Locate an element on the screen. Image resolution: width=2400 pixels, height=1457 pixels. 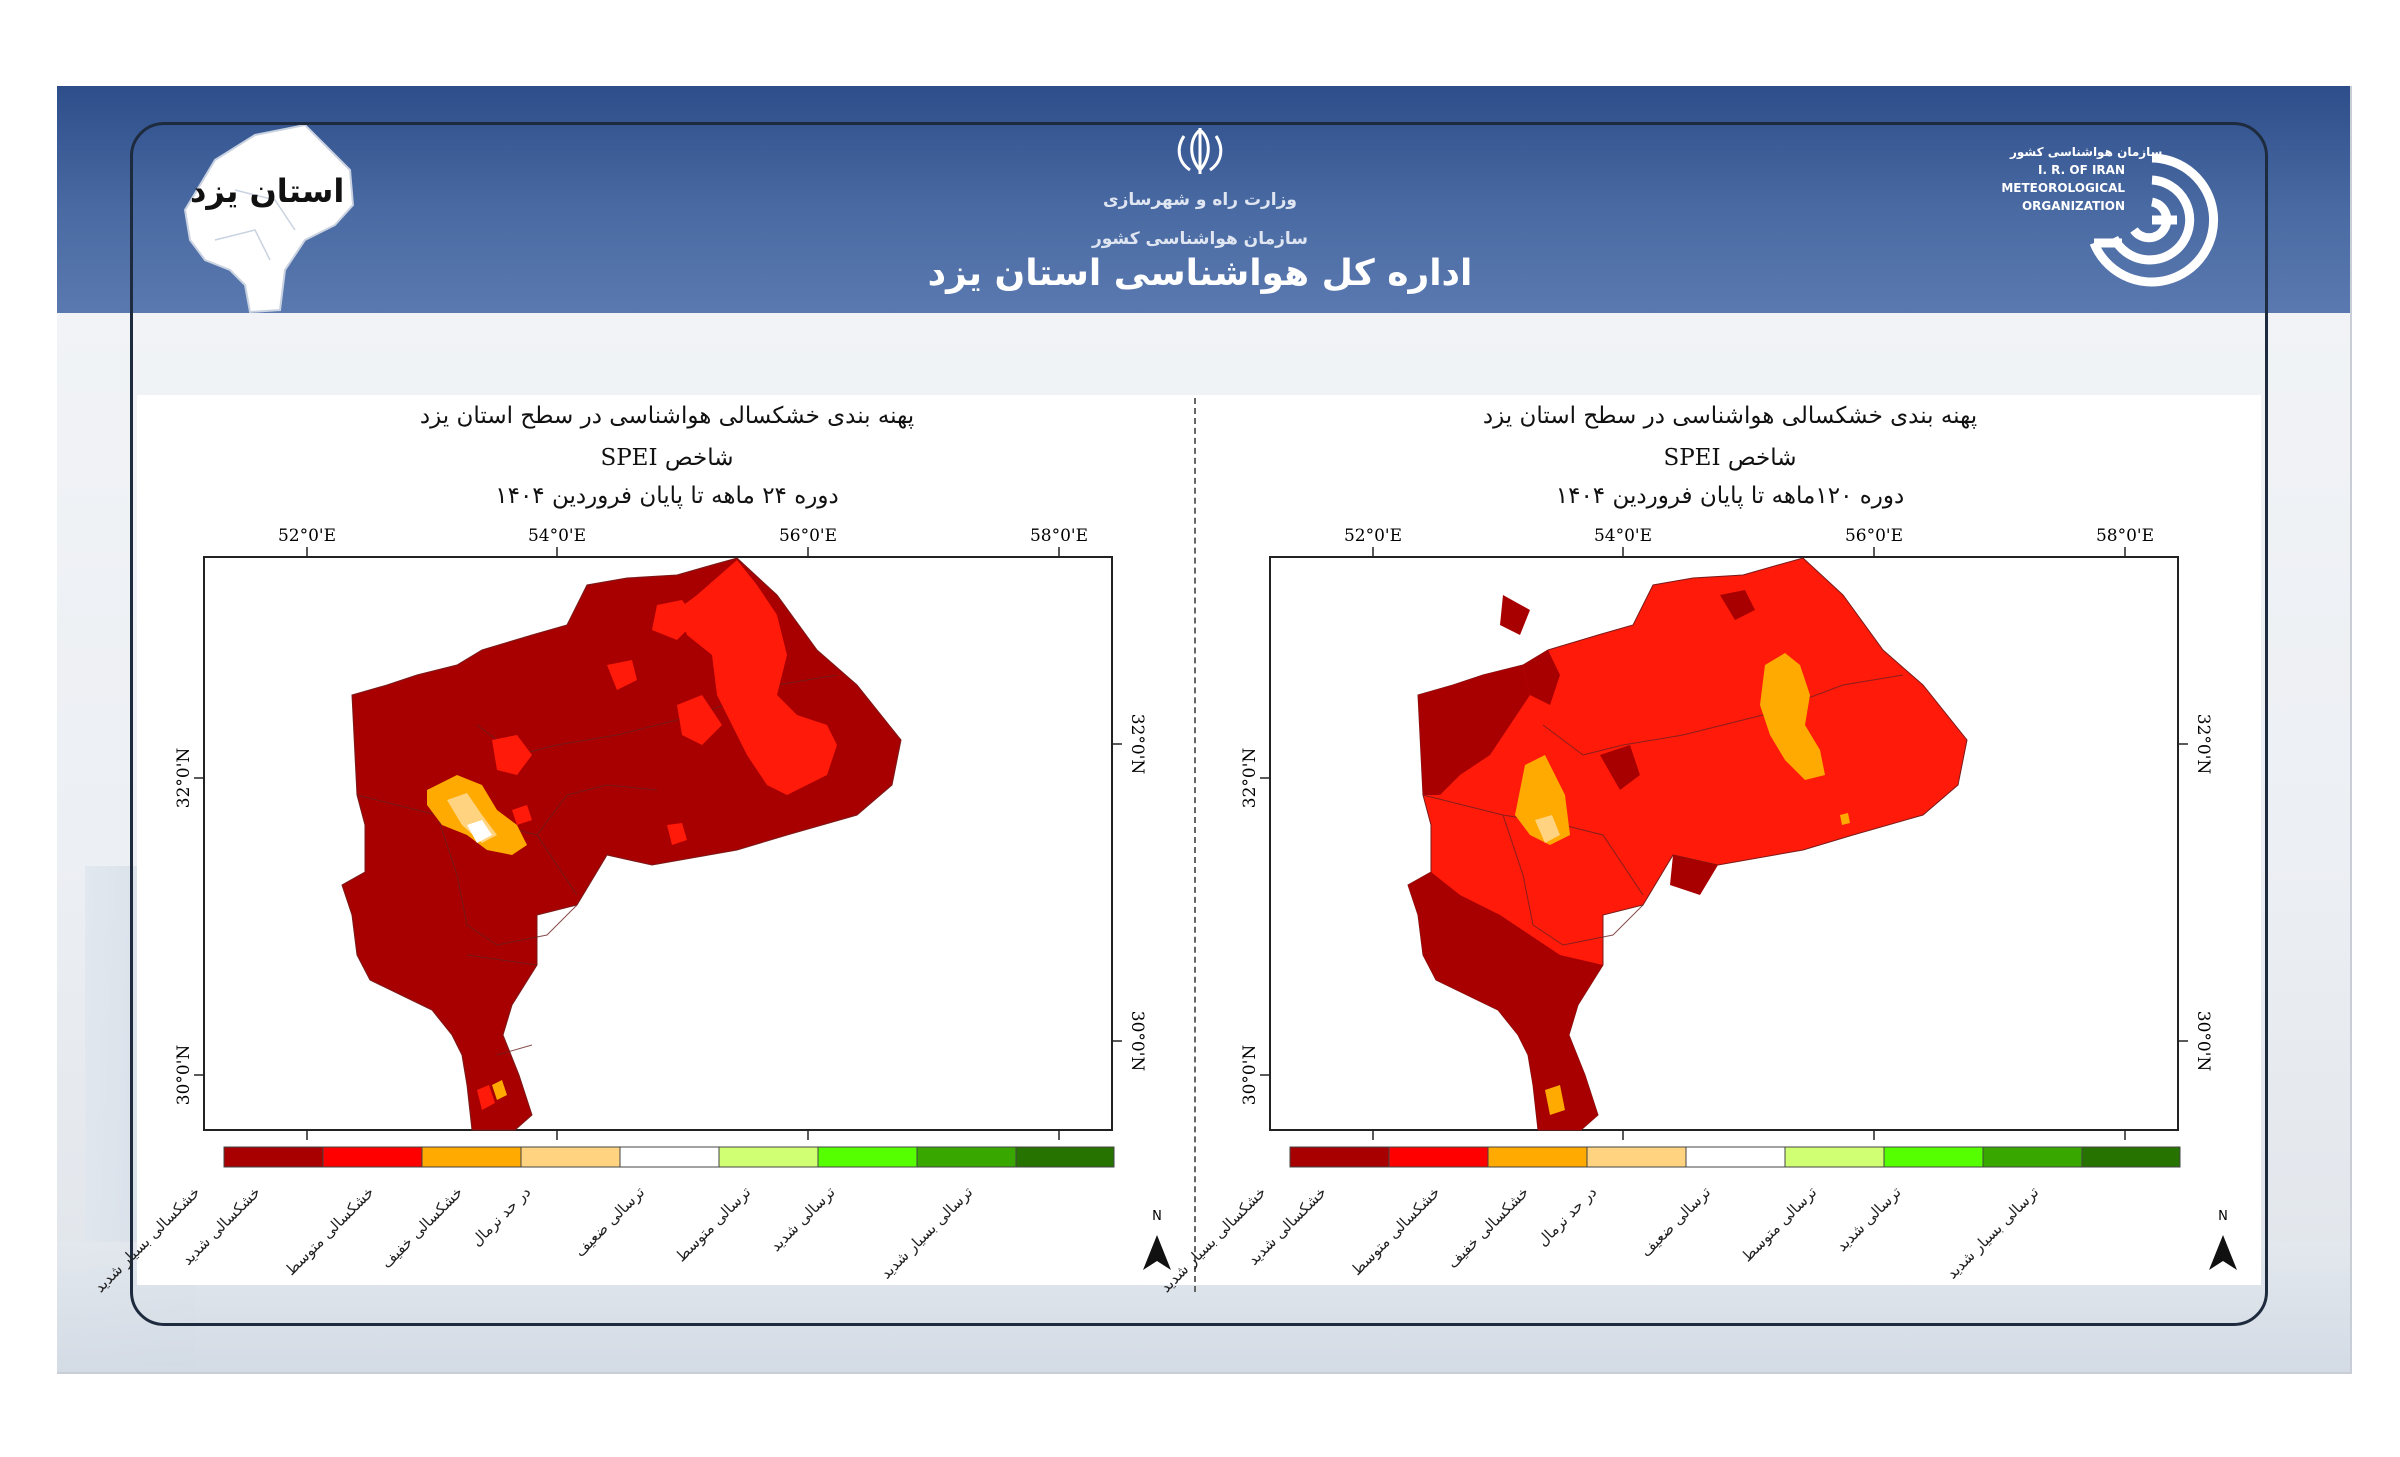
panel-divider is located at coordinates (1195, 845).